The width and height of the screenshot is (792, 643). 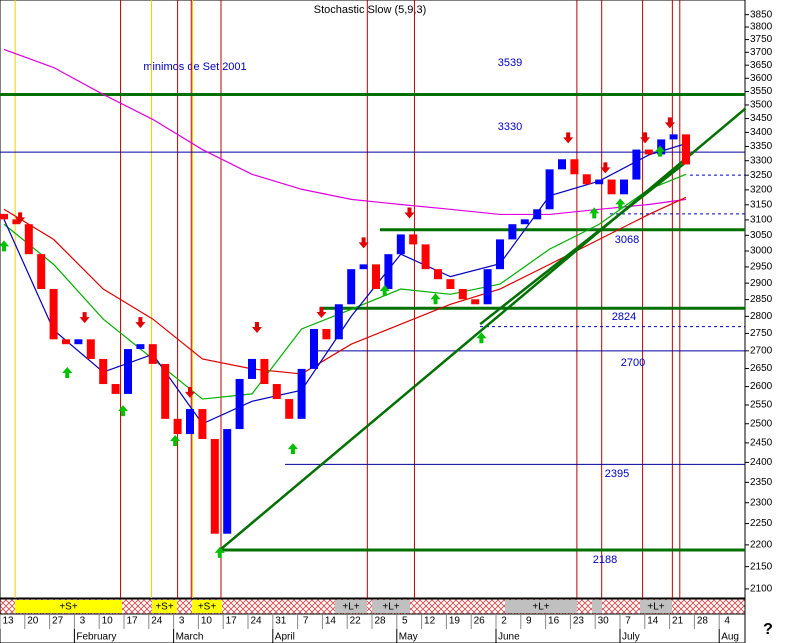 What do you see at coordinates (132, 621) in the screenshot?
I see `week-label: 17` at bounding box center [132, 621].